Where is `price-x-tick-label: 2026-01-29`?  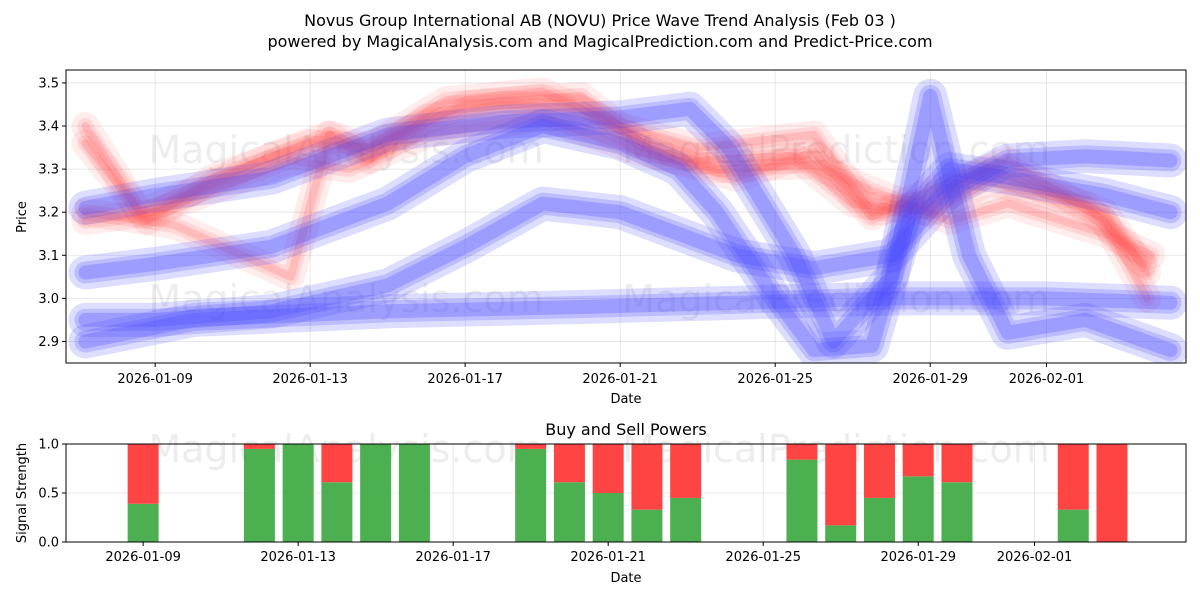
price-x-tick-label: 2026-01-29 is located at coordinates (930, 379).